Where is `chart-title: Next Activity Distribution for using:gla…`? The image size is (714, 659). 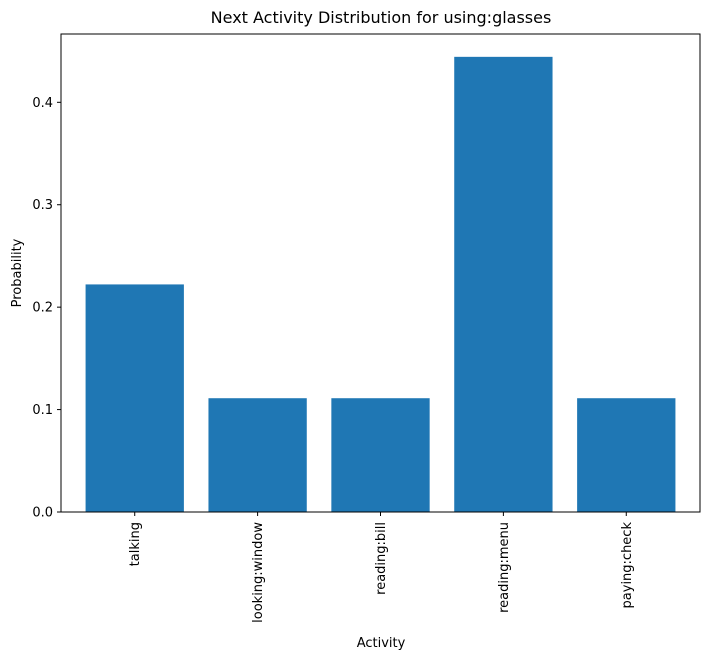
chart-title: Next Activity Distribution for using:gla… is located at coordinates (381, 17).